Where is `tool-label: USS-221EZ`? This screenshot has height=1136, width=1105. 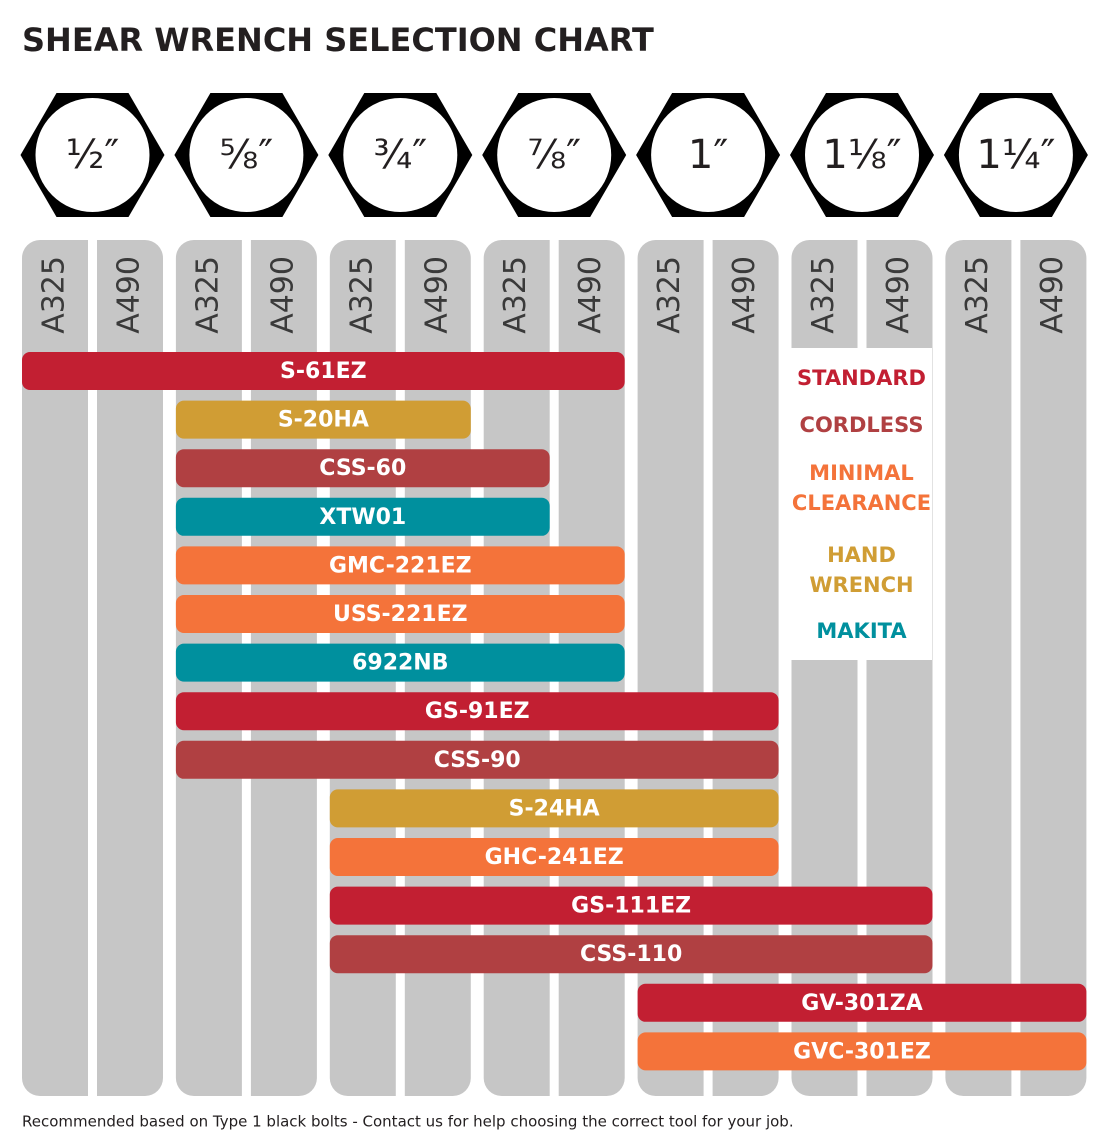 tool-label: USS-221EZ is located at coordinates (400, 614).